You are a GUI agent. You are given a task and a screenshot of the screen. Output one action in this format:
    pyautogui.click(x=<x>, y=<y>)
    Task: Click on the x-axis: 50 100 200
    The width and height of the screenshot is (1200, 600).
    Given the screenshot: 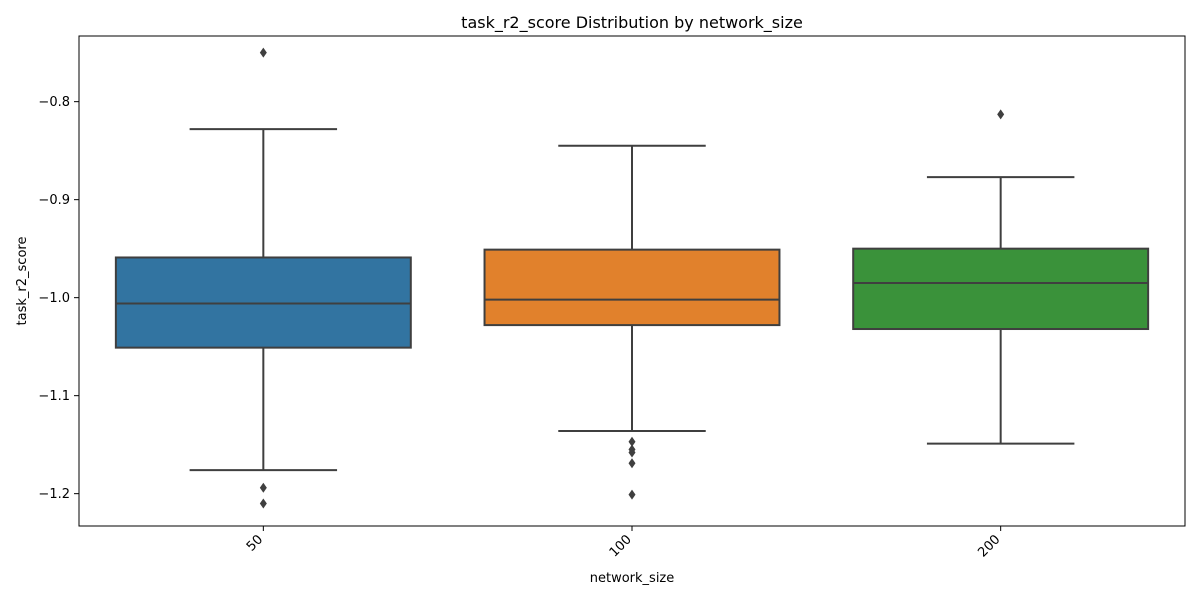 What is the action you would take?
    pyautogui.click(x=623, y=543)
    